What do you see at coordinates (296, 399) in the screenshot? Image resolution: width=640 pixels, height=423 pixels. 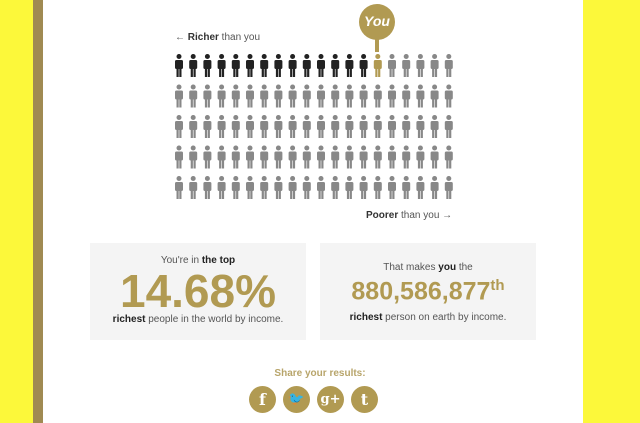 I see `twitter-icon: 🐦` at bounding box center [296, 399].